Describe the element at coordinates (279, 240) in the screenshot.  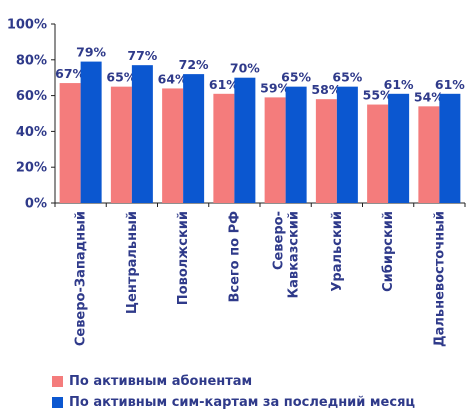
I see `x-category-label-line: Северо-` at that location.